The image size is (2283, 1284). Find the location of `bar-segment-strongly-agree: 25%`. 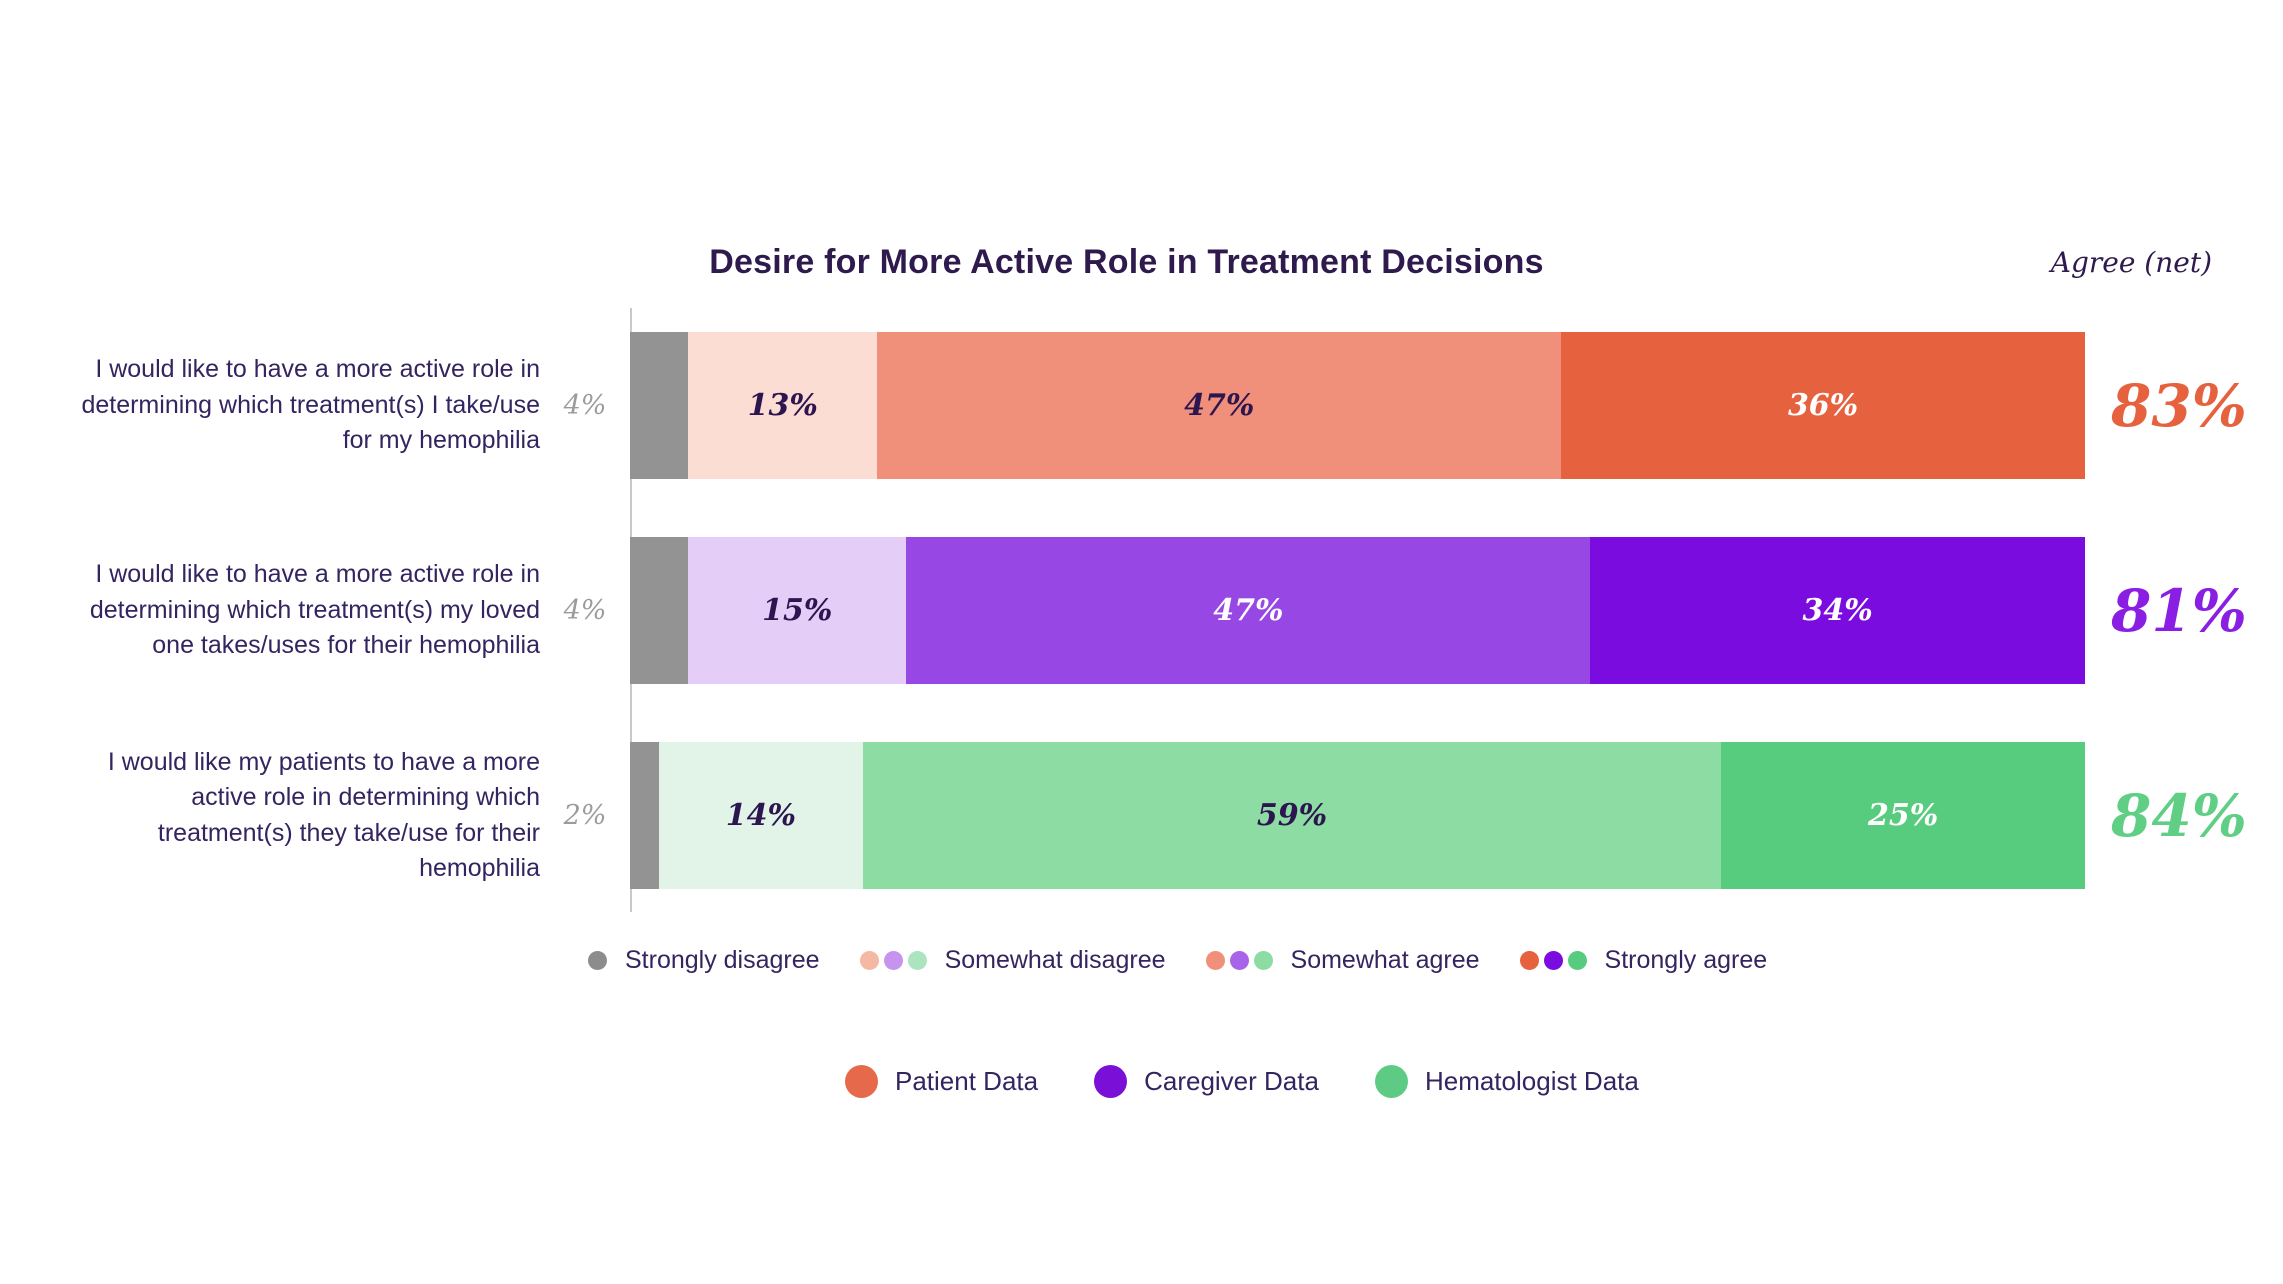

bar-segment-strongly-agree: 25% is located at coordinates (1903, 815).